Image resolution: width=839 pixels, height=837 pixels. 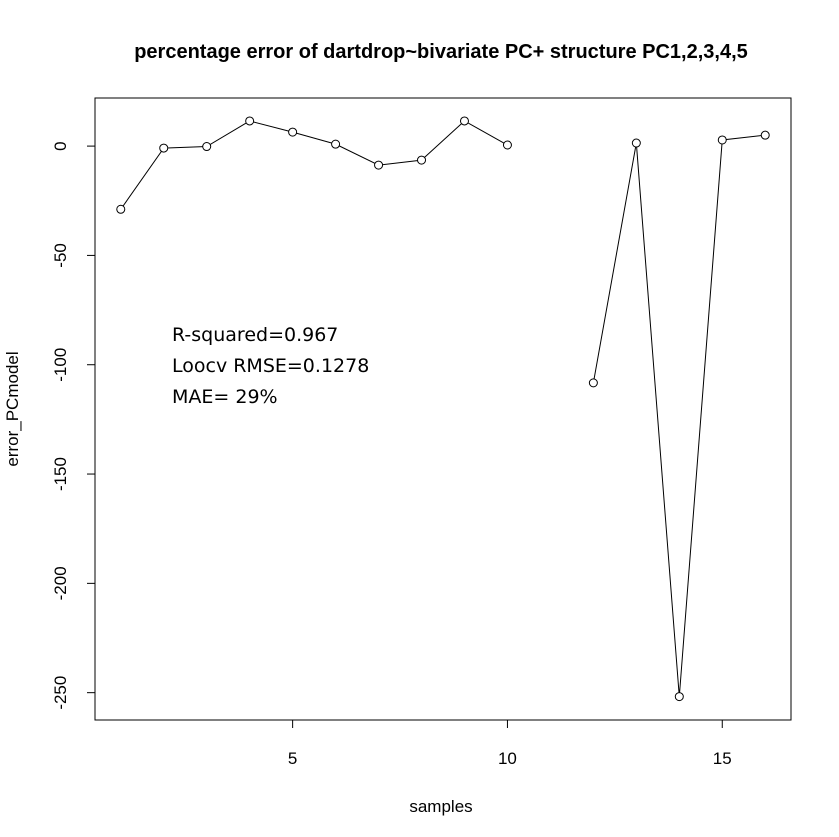 I want to click on y-tick-label: -50, so click(x=60, y=255).